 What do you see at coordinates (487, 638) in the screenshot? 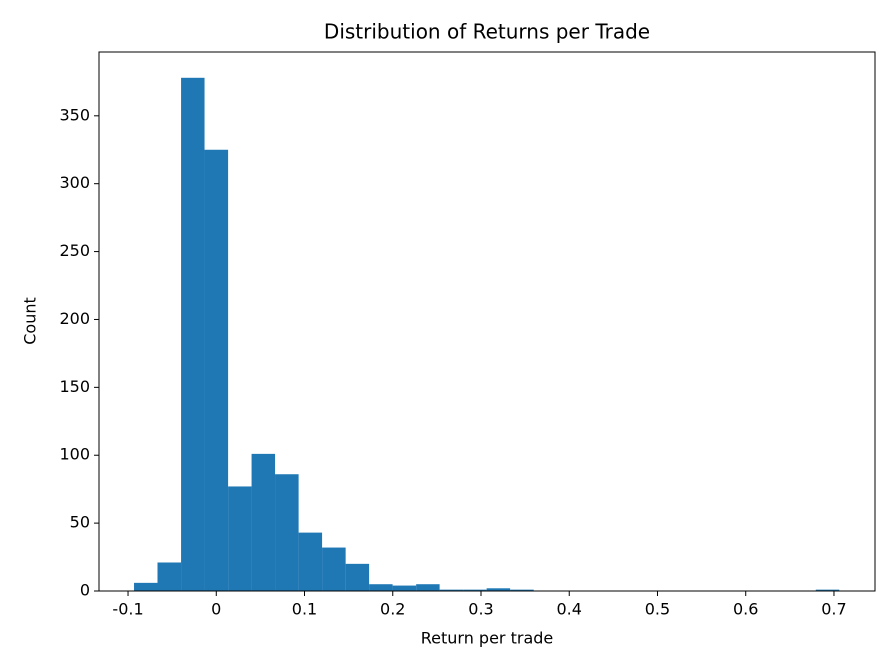
I see `x-axis-label: Return per trade` at bounding box center [487, 638].